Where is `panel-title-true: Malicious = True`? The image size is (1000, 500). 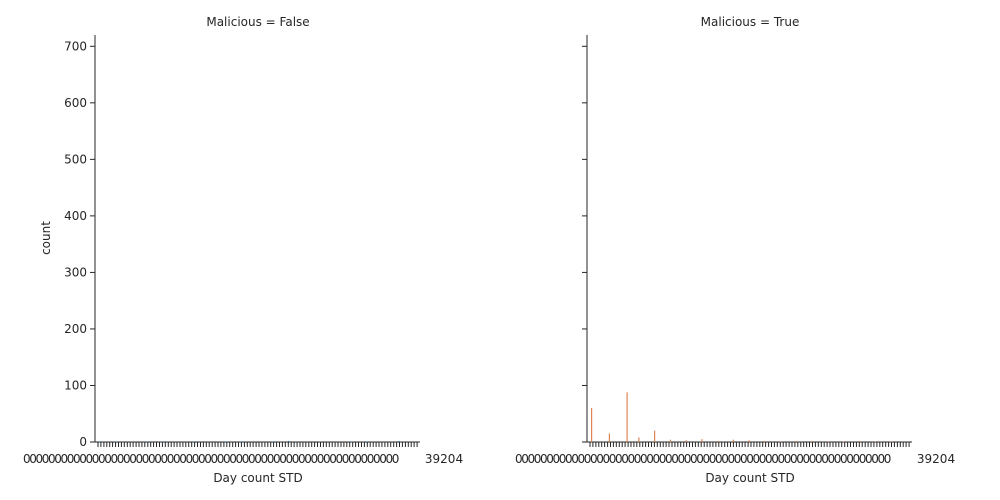
panel-title-true: Malicious = True is located at coordinates (750, 22).